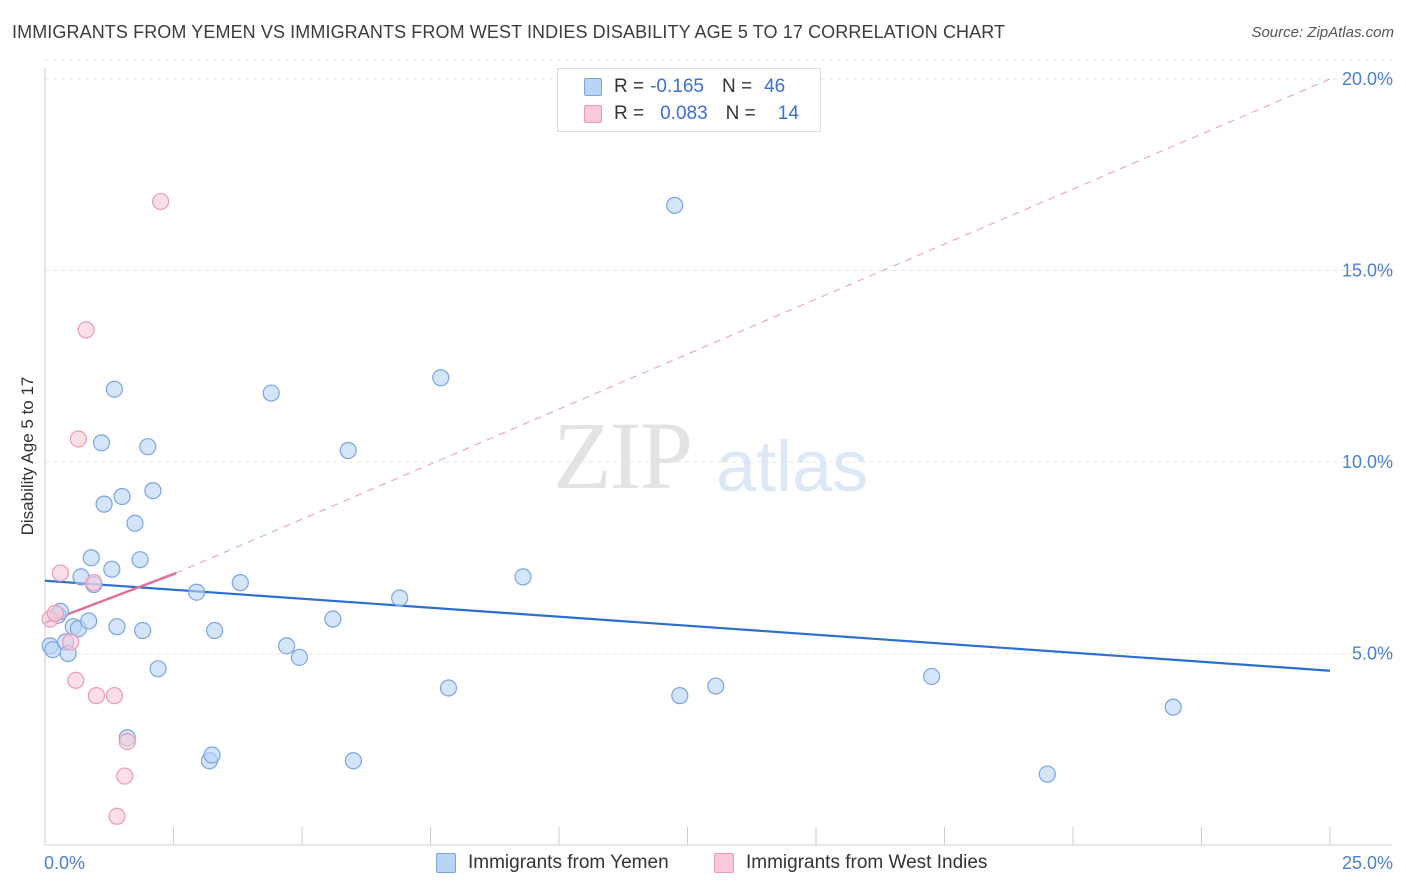 This screenshot has height=892, width=1406. What do you see at coordinates (677, 86) in the screenshot?
I see `legend-r-value: -0.165` at bounding box center [677, 86].